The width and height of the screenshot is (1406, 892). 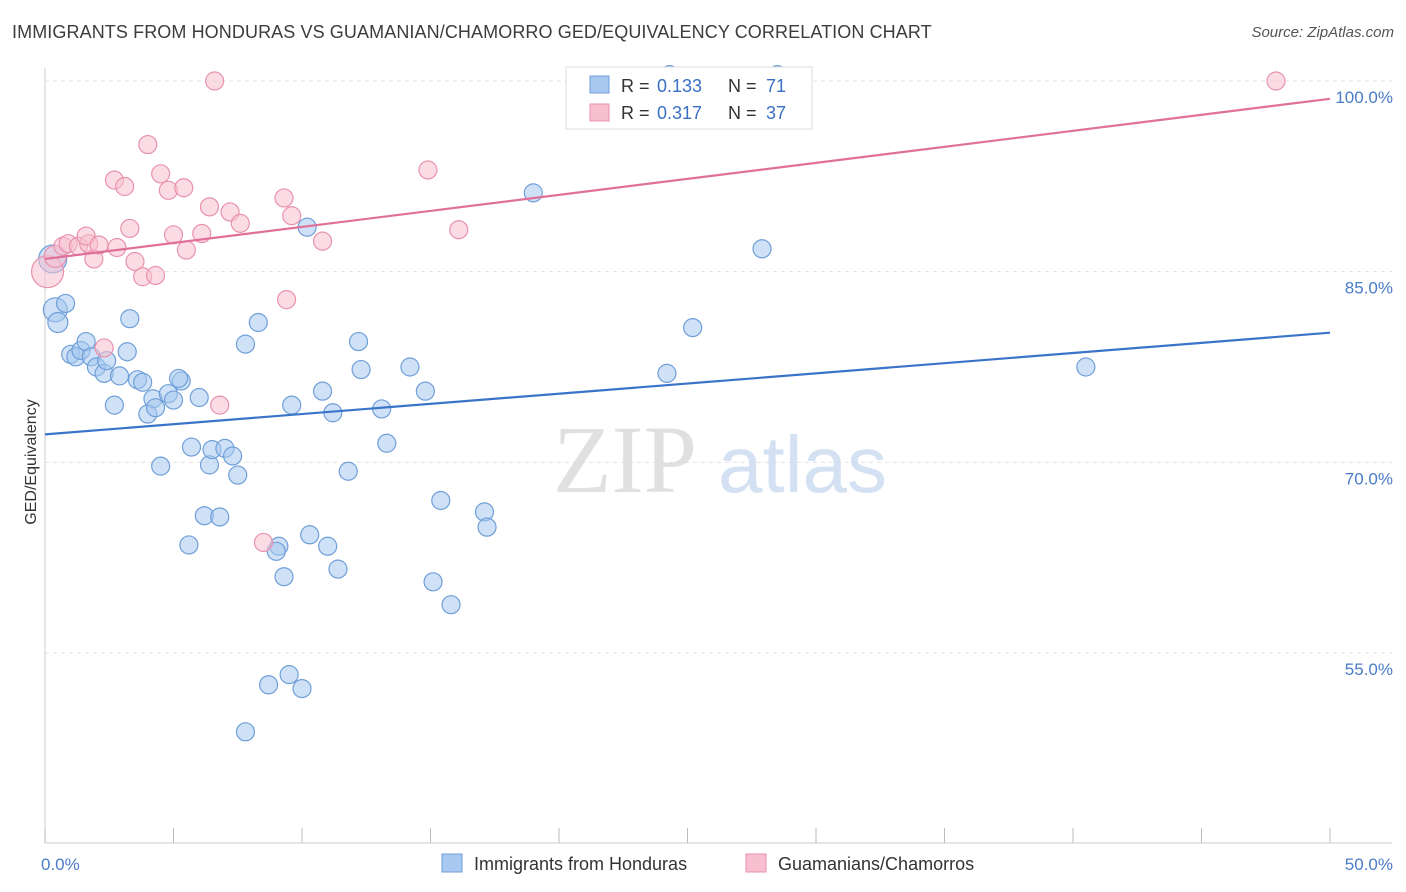 I want to click on legend-r-value-1: 0.133, so click(x=679, y=86).